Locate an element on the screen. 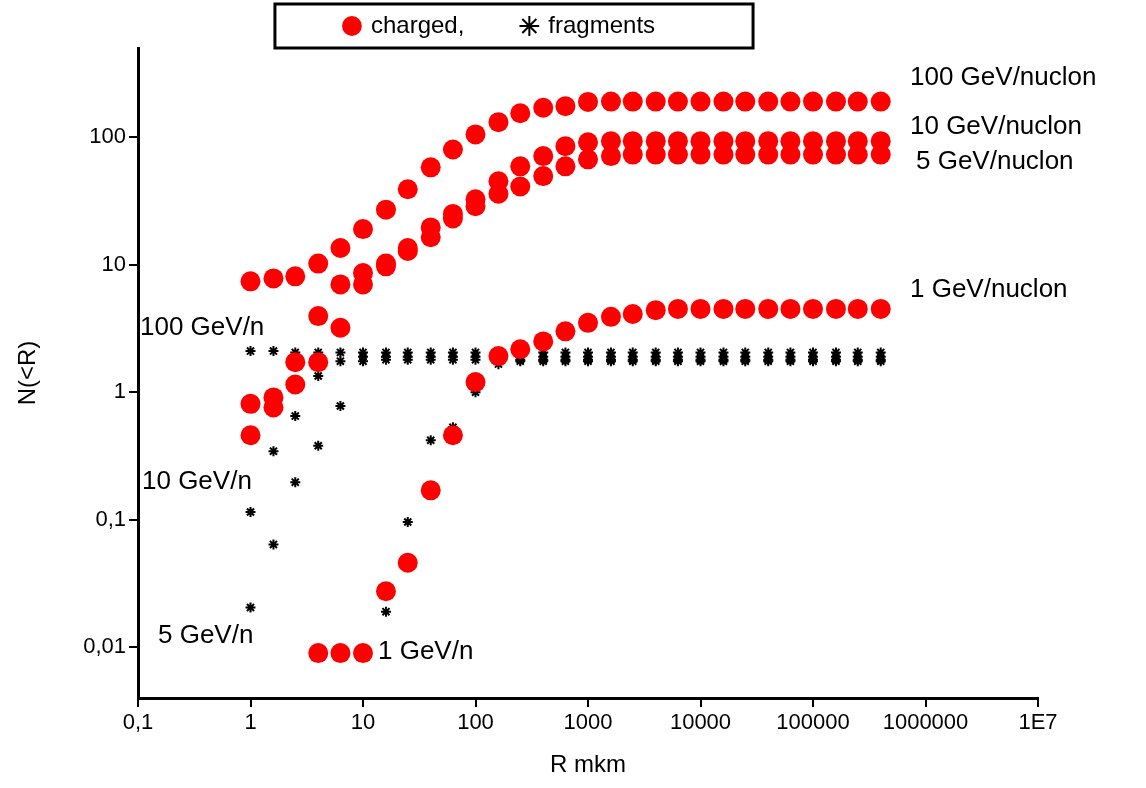  x-tick-label: 1 is located at coordinates (250, 722).